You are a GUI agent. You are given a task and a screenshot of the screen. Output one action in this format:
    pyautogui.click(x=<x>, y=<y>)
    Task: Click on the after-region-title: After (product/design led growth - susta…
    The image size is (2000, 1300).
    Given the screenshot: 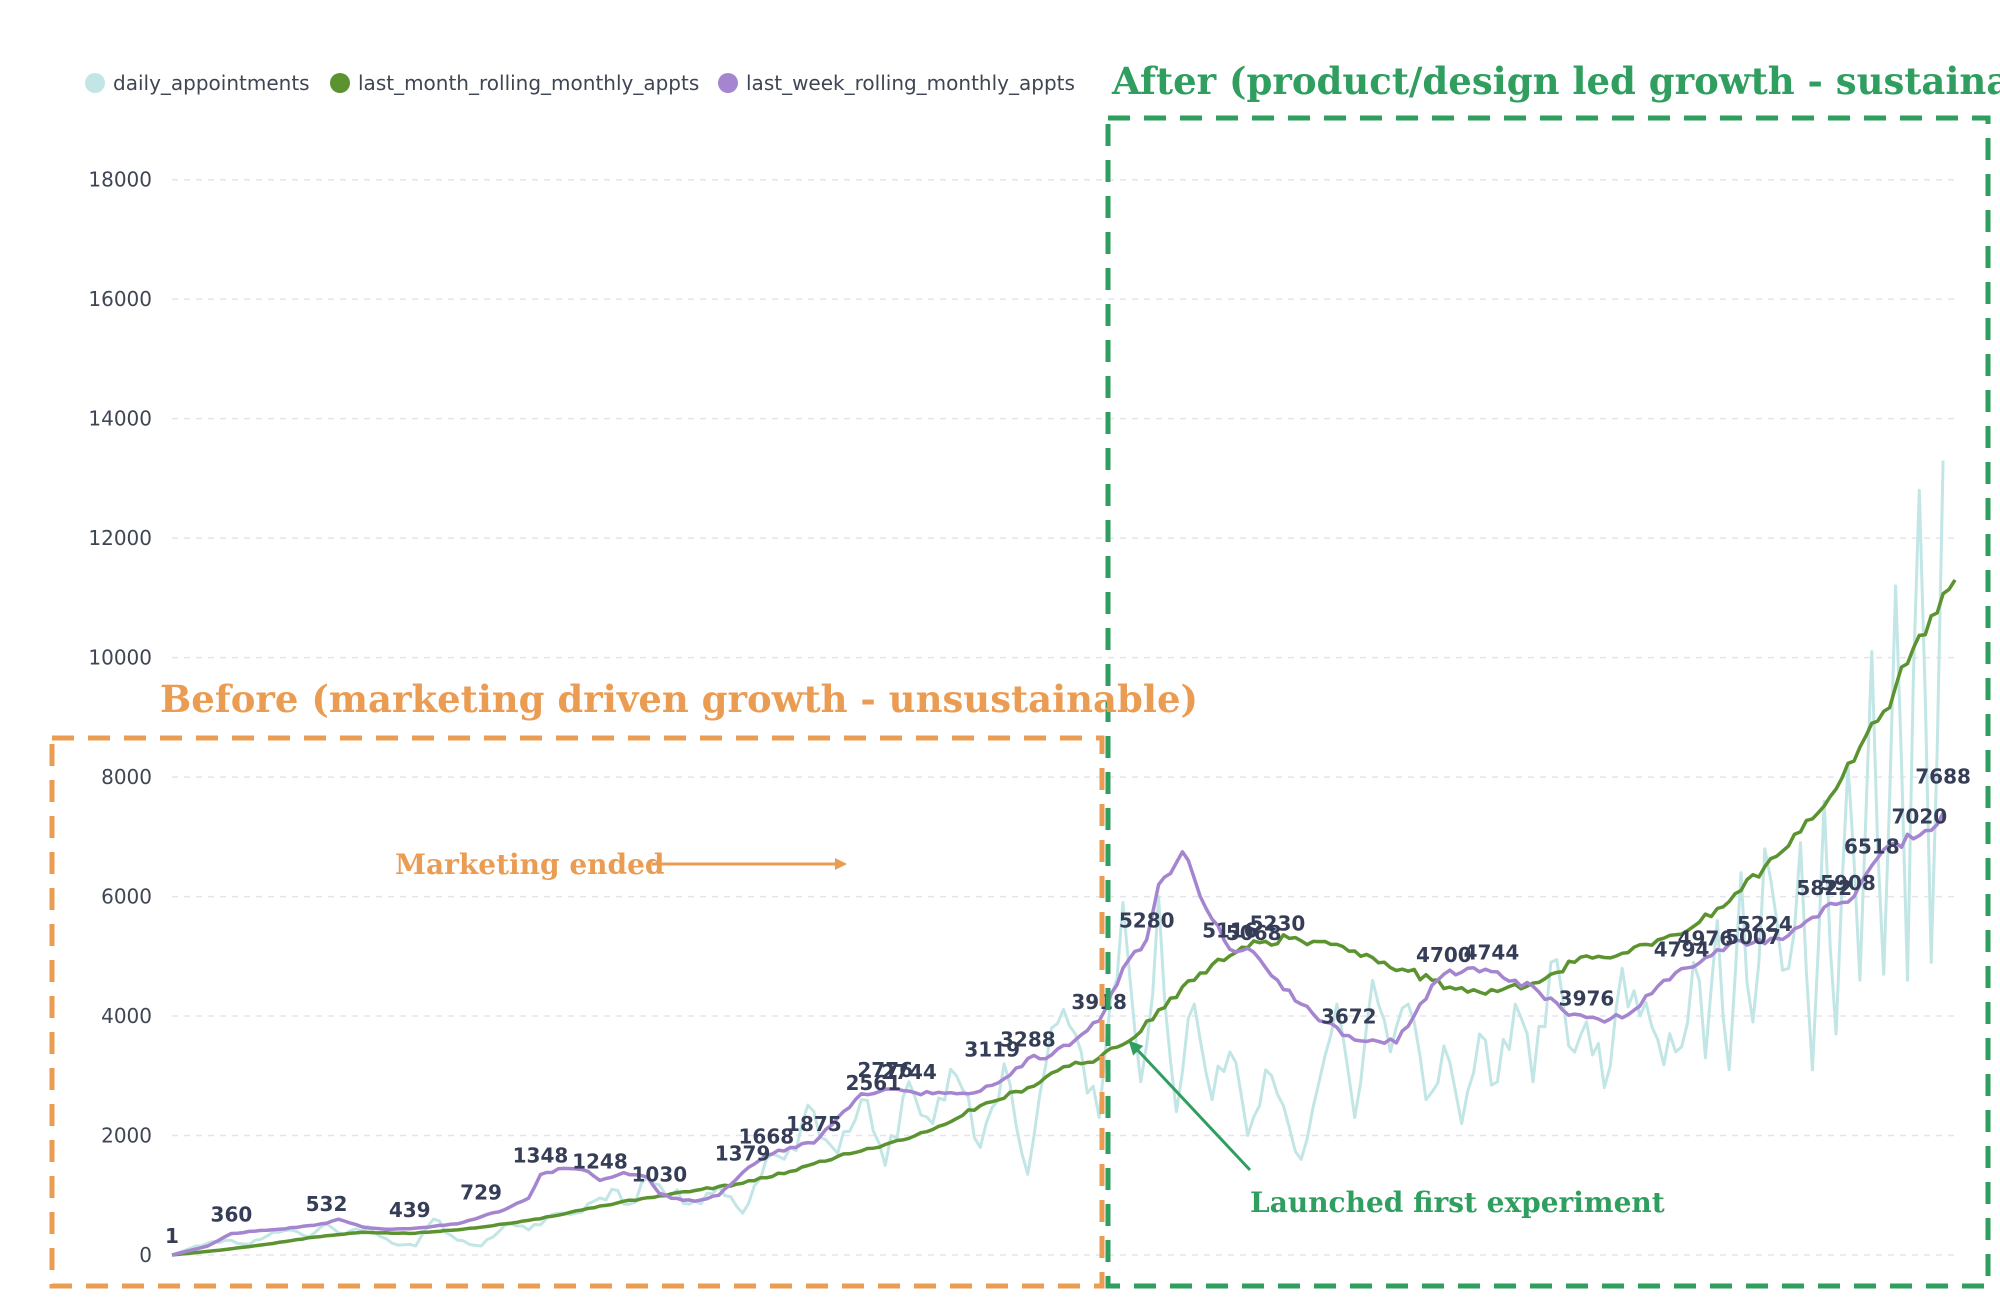 What is the action you would take?
    pyautogui.click(x=1555, y=81)
    